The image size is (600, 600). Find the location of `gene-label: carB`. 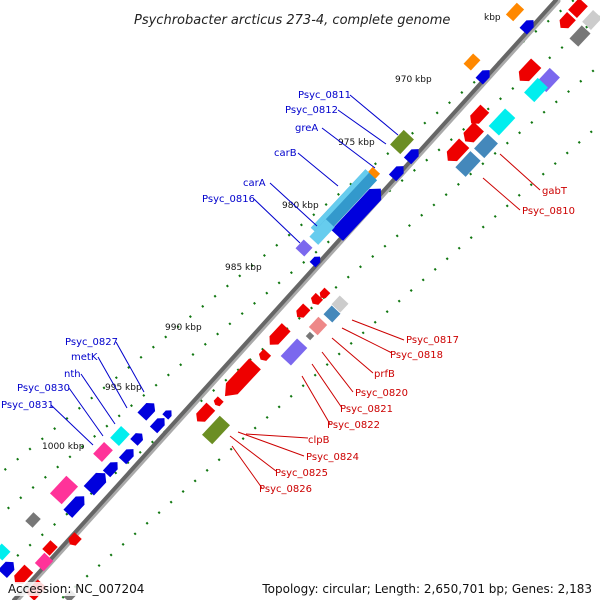

gene-label: carB is located at coordinates (285, 153).